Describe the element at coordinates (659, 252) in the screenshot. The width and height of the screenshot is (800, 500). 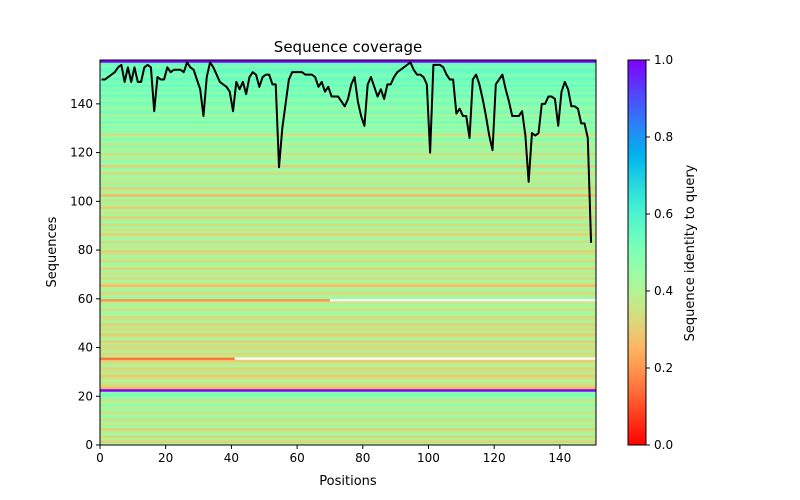
I see `colorbar-ticks: 0.0 0.2 0.4 0.6 0.8 1.0` at that location.